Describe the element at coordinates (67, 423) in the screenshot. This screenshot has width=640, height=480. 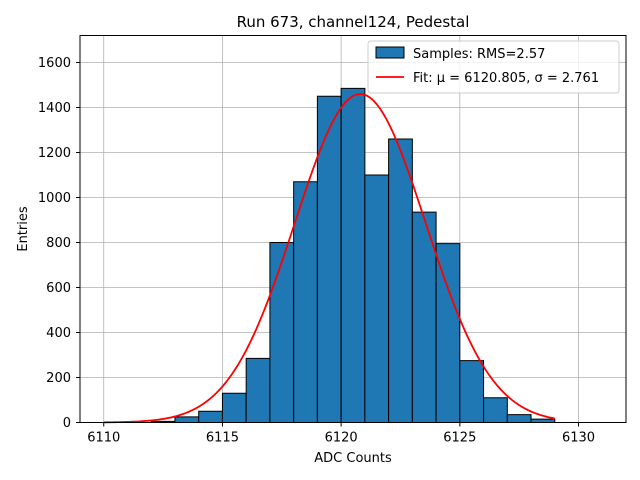
I see `y-tick-label: 0` at that location.